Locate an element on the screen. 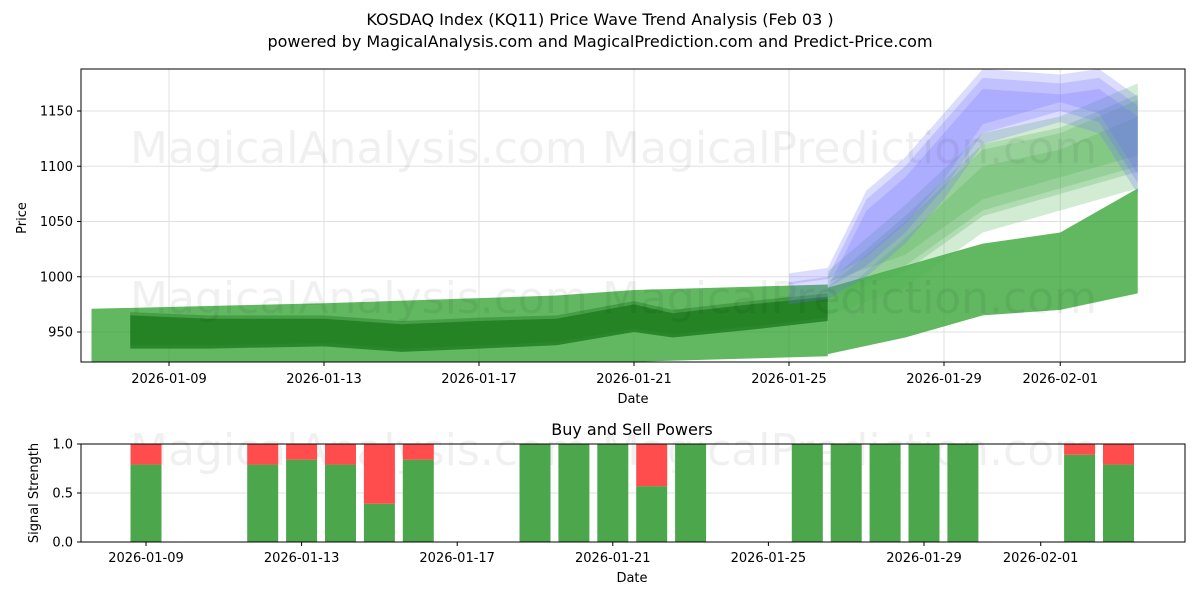  y-tick-label: 1.0 is located at coordinates (62, 445).